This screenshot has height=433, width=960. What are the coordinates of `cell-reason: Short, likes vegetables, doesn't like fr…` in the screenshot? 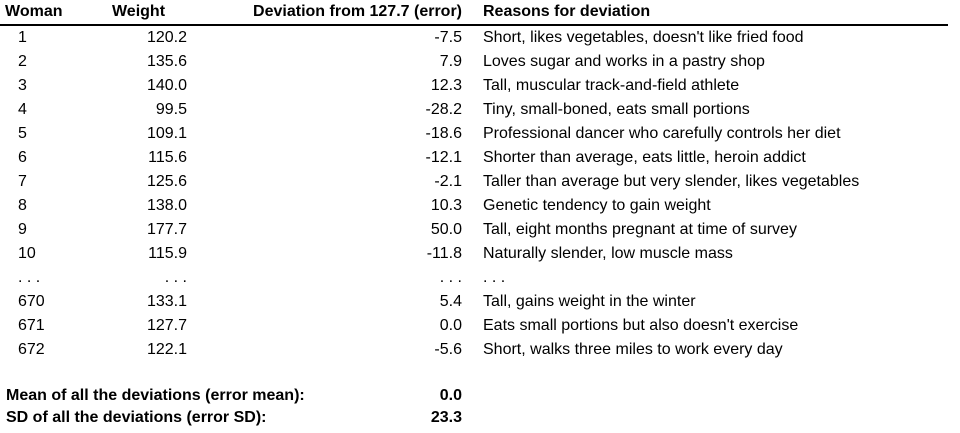 It's located at (643, 37).